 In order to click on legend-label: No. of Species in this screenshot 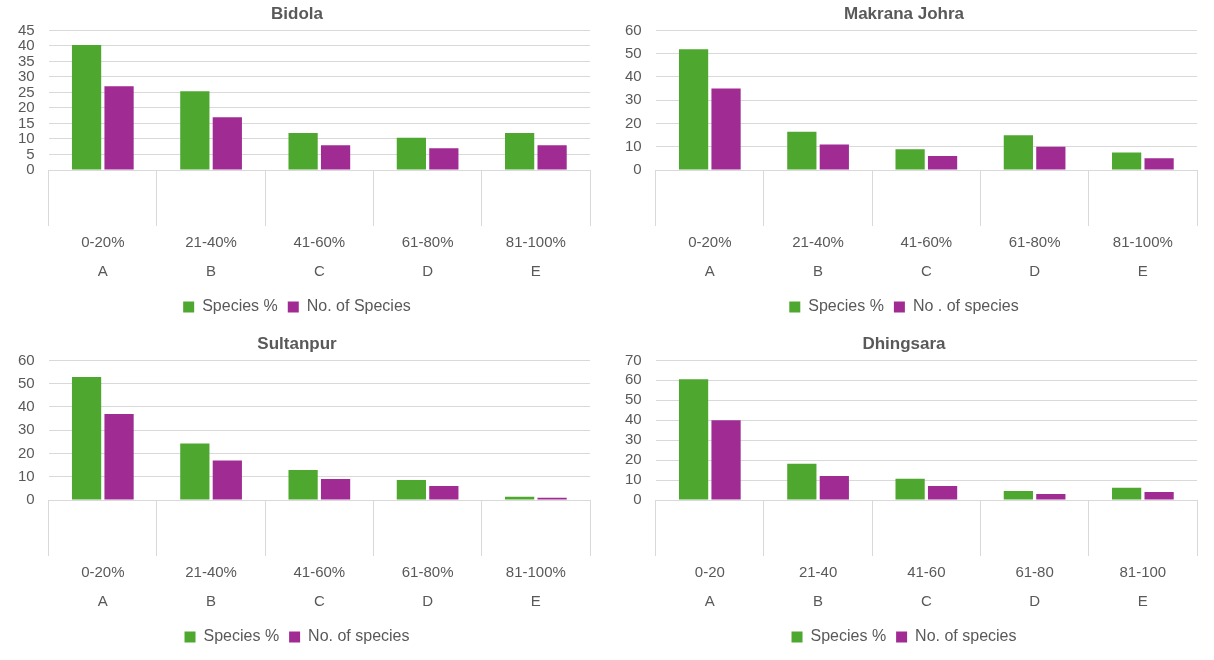, I will do `click(358, 306)`.